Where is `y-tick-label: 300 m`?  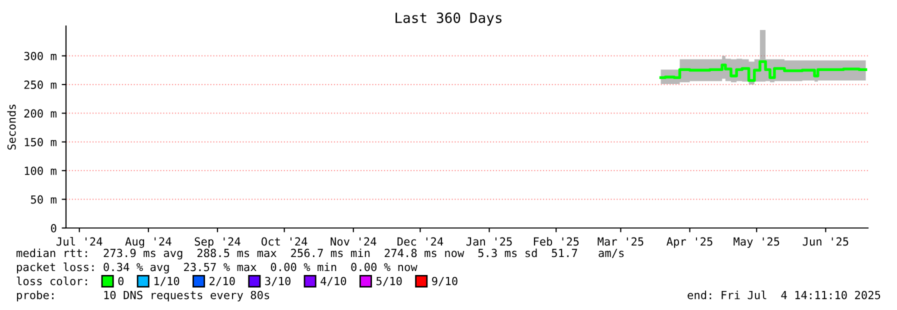
y-tick-label: 300 m is located at coordinates (40, 56).